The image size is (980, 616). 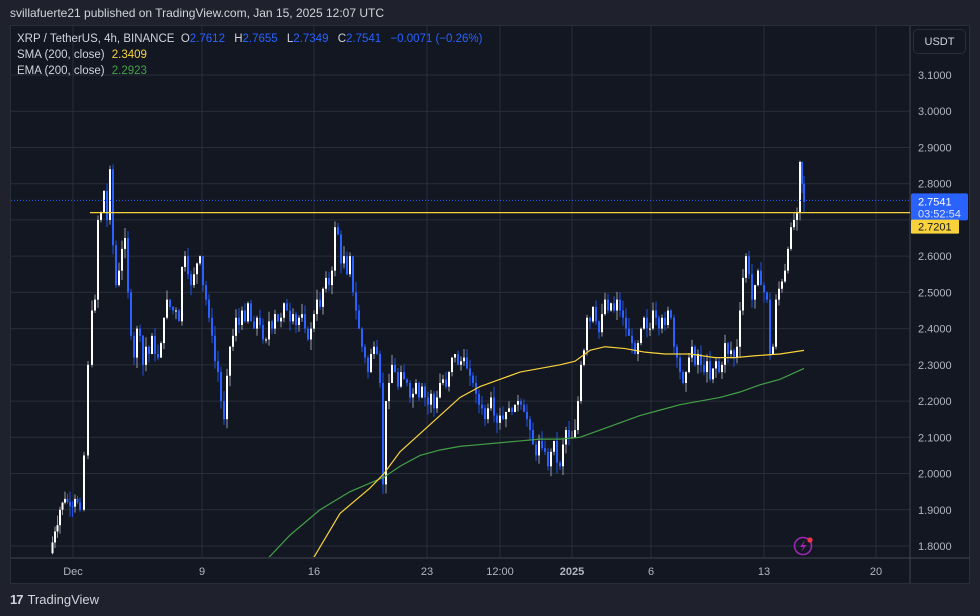 I want to click on change-value: −0.0071 (−0.26%), so click(x=436, y=39).